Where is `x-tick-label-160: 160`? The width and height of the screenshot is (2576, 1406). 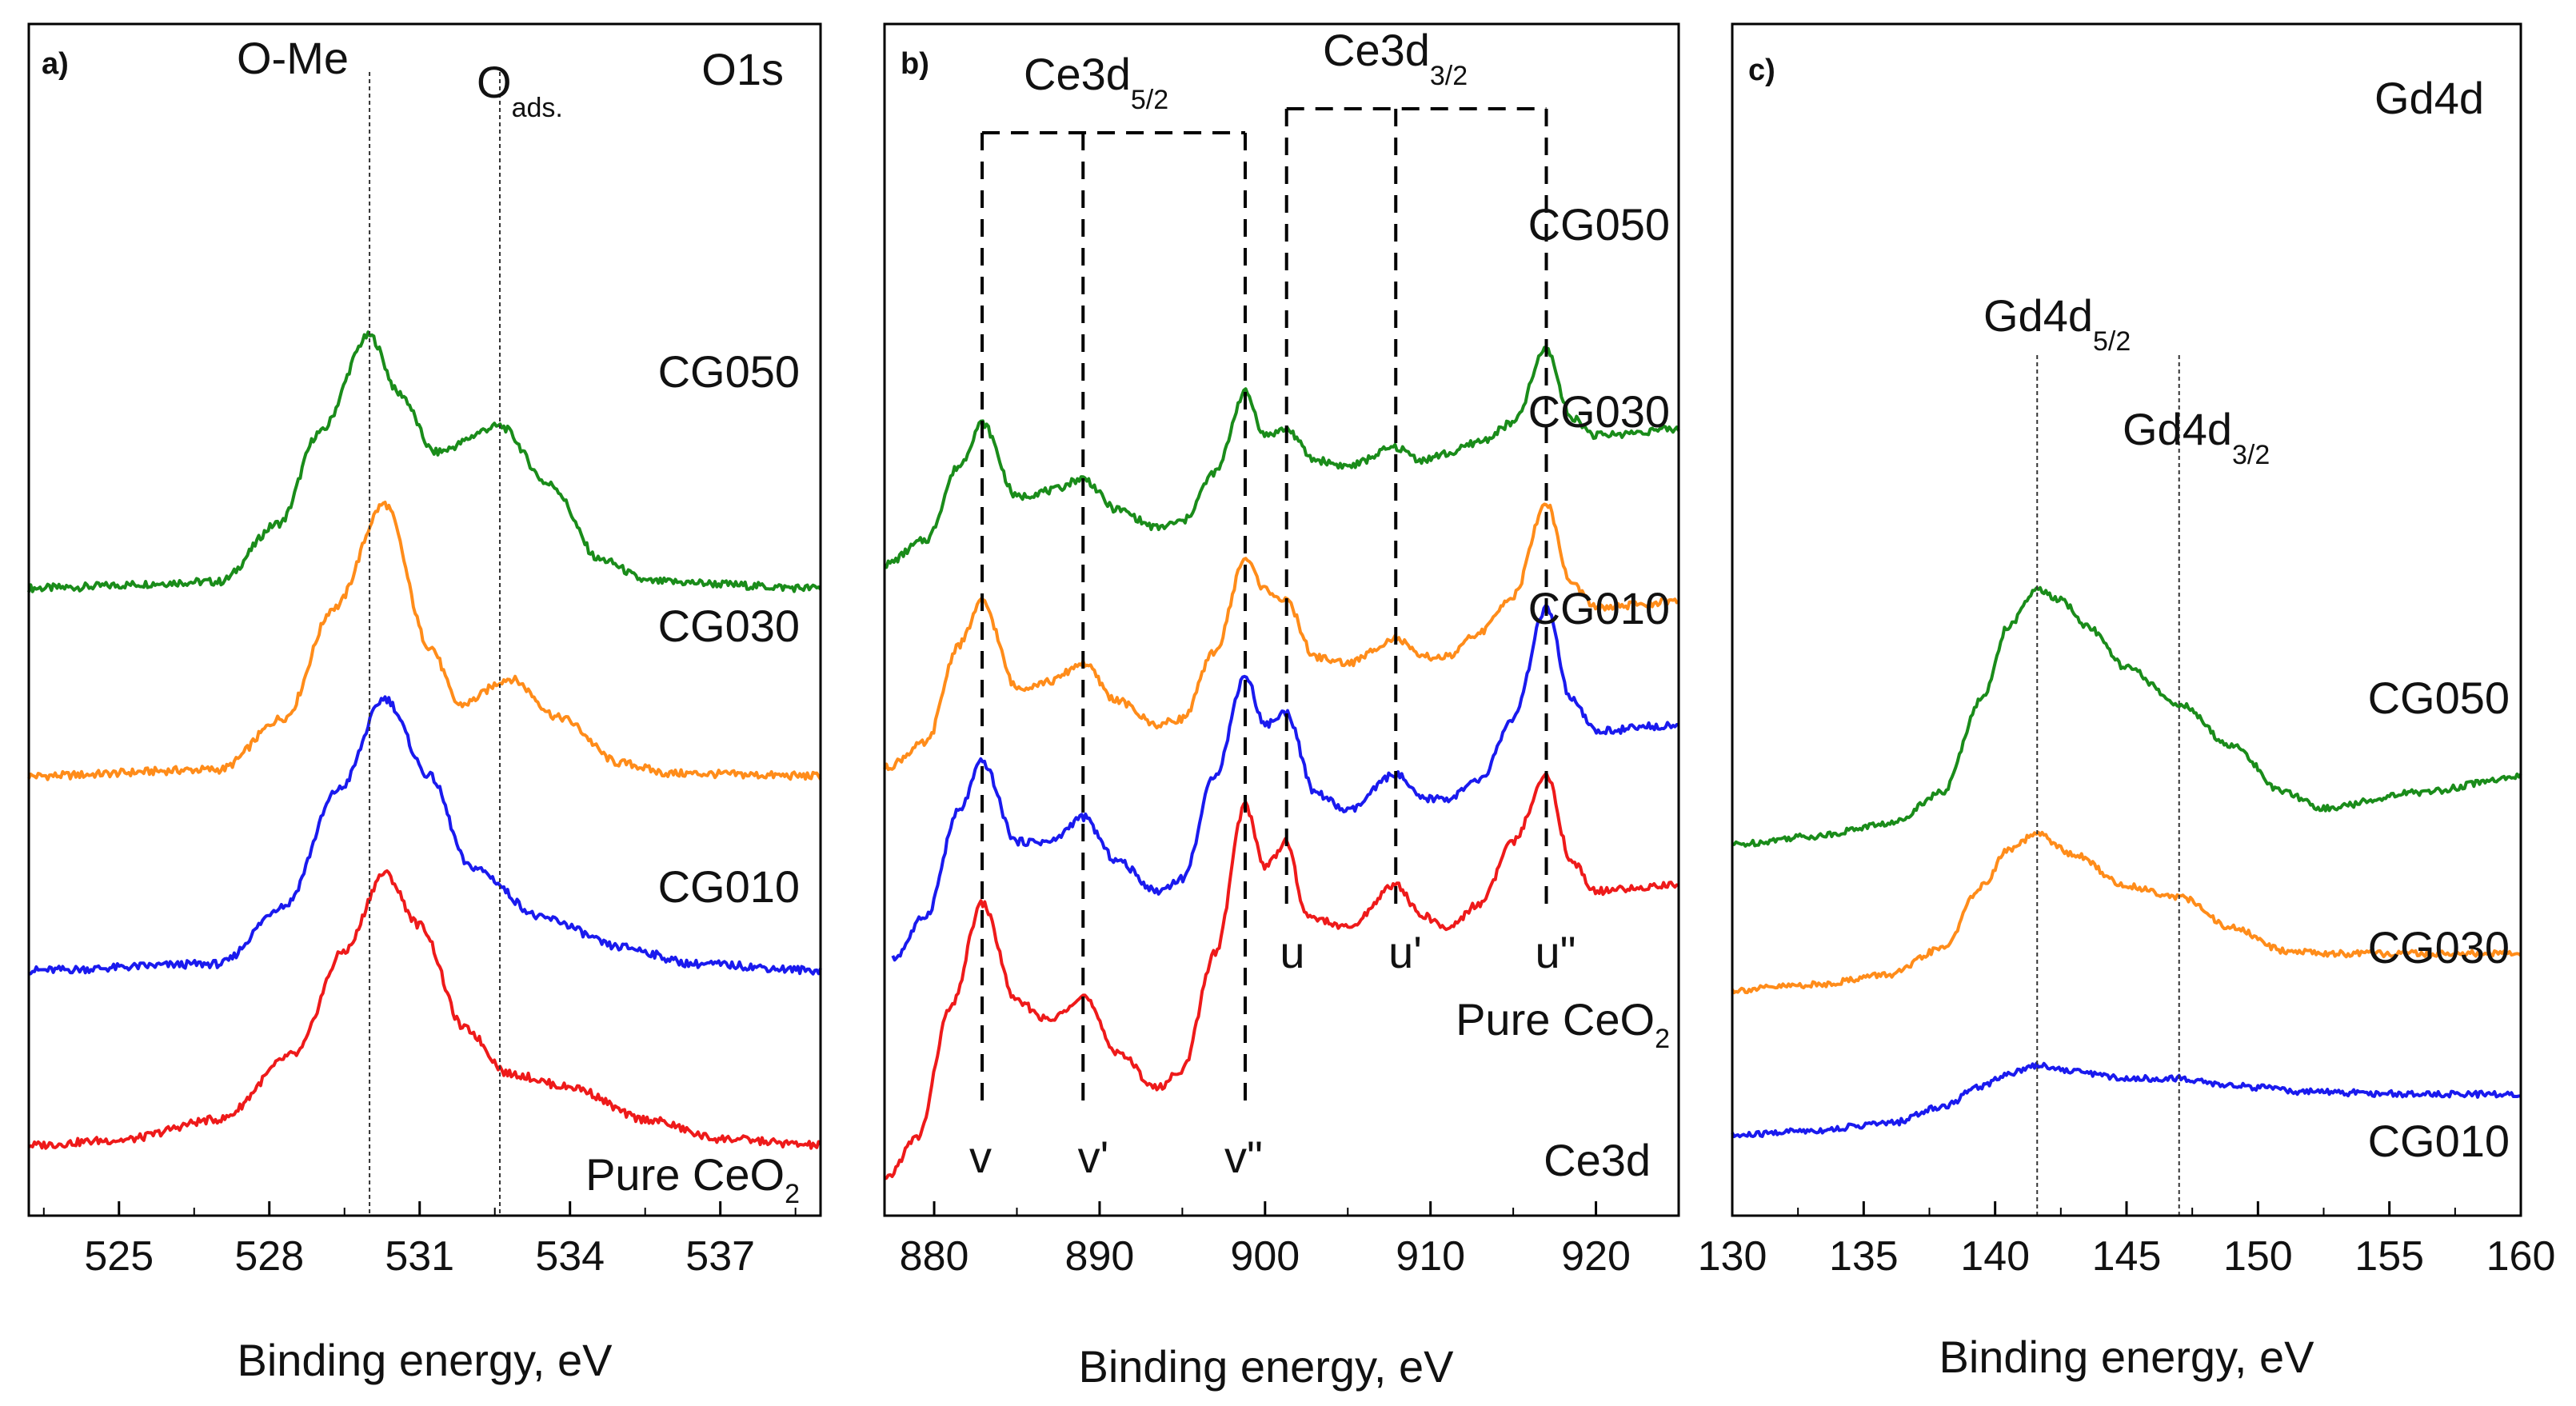
x-tick-label-160: 160 is located at coordinates (2521, 1256).